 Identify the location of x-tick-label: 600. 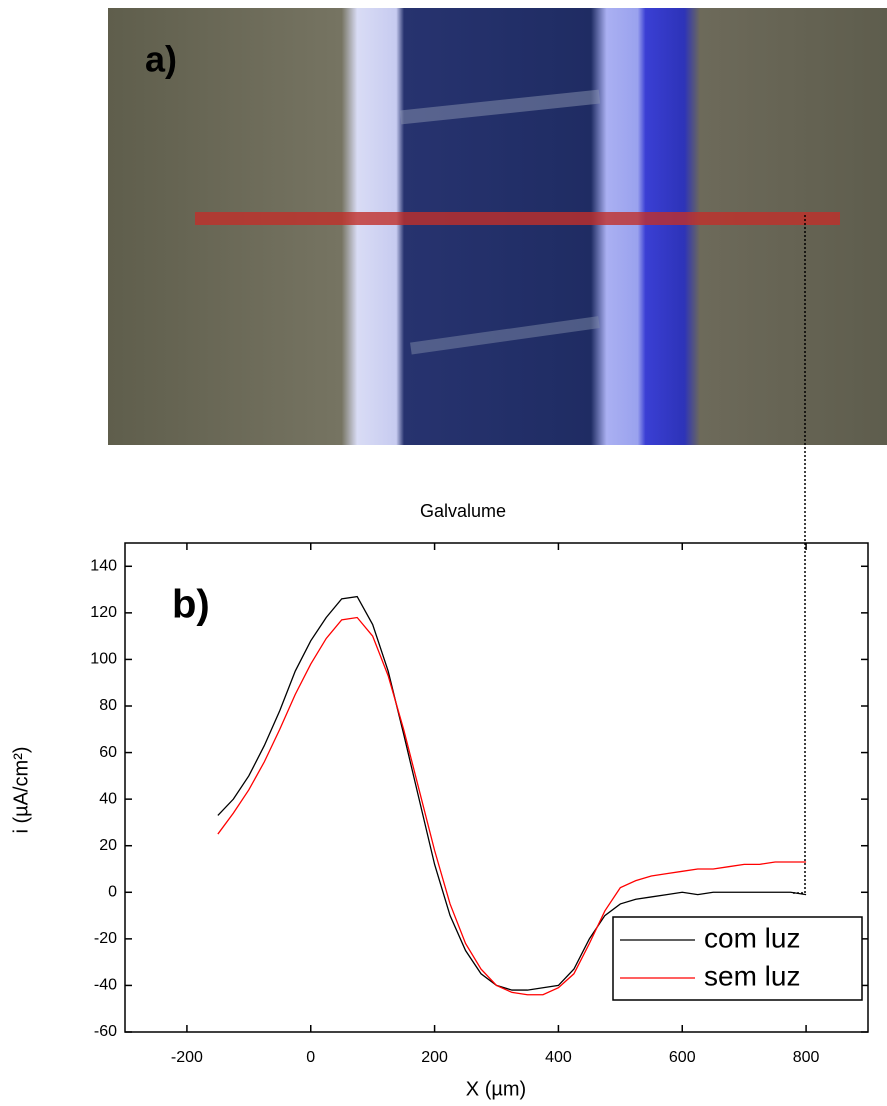
(682, 1057).